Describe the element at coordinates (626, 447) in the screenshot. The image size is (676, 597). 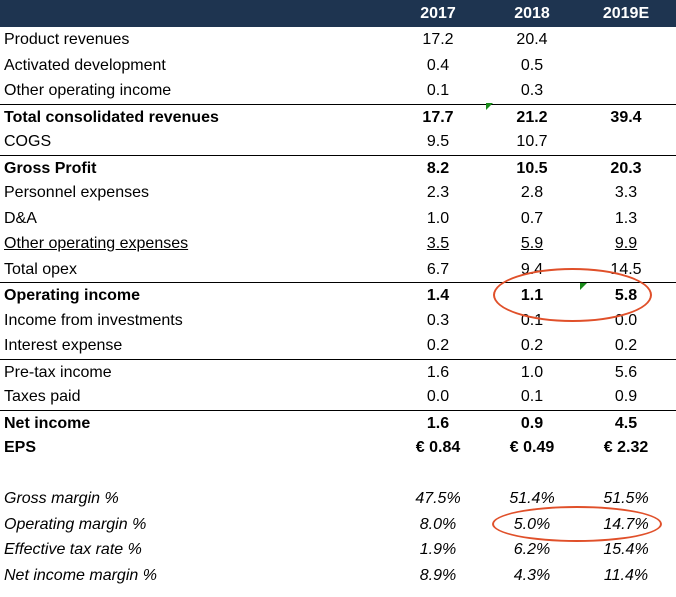
I see `cell-2019e: € 2.32` at that location.